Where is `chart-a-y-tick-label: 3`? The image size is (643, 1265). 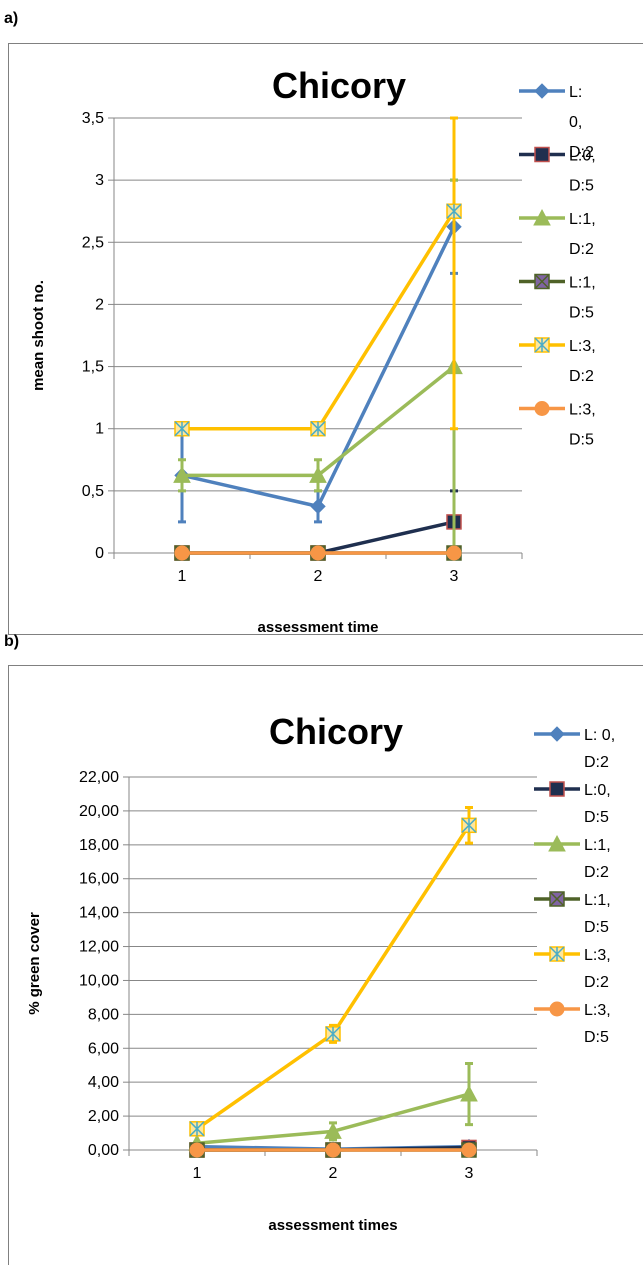
chart-a-y-tick-label: 3 is located at coordinates (99, 180).